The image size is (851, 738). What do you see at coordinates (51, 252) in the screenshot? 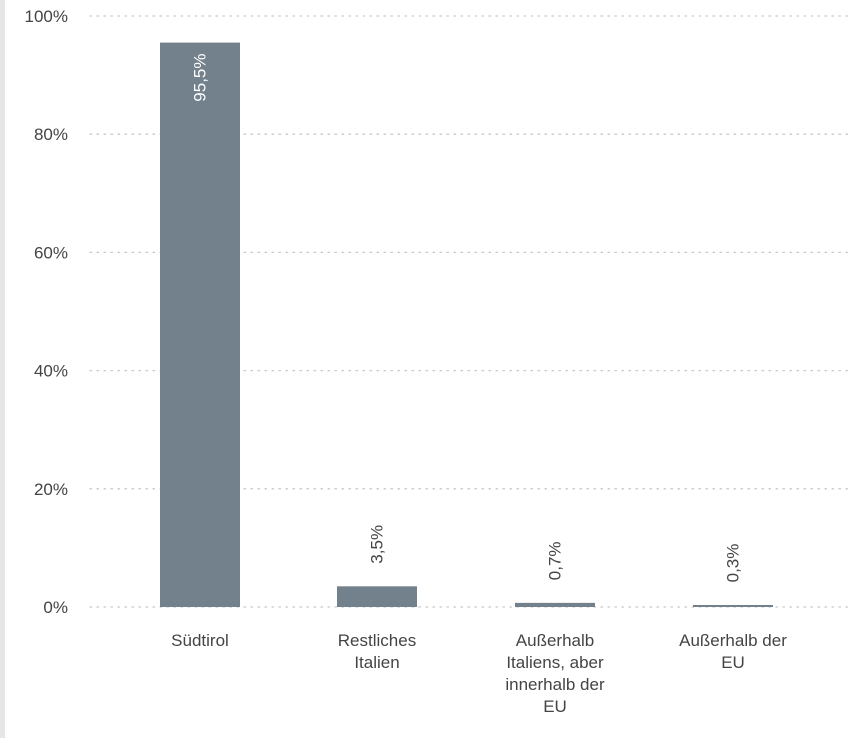
I see `ytick-label-60: 60%` at bounding box center [51, 252].